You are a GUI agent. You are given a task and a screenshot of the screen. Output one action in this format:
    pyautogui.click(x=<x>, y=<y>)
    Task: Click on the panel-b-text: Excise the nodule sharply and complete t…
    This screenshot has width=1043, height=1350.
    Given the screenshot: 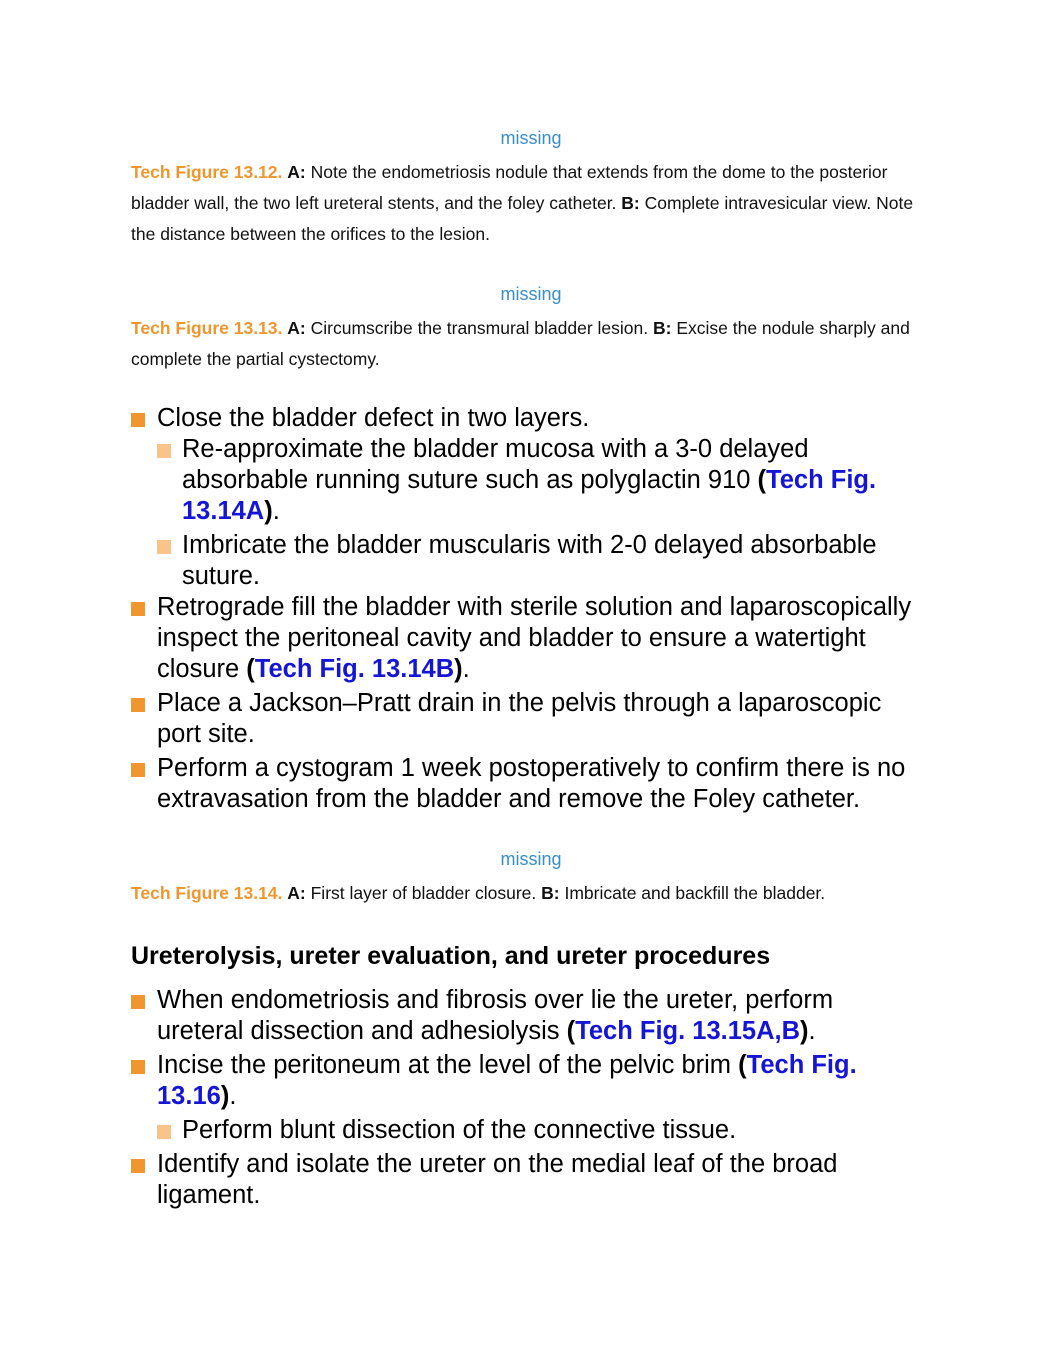 What is the action you would take?
    pyautogui.click(x=520, y=343)
    